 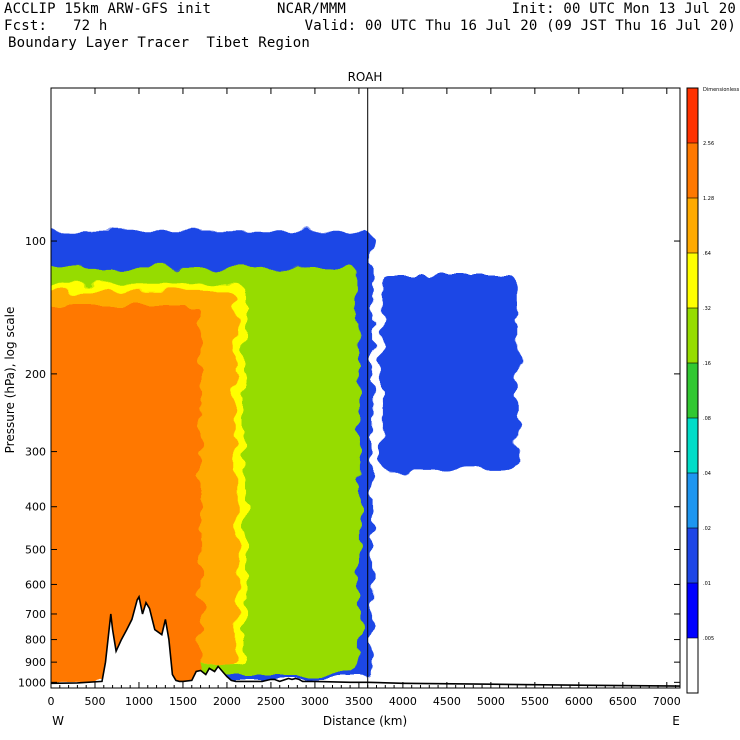 What do you see at coordinates (447, 701) in the screenshot?
I see `x-tick-label: 4500` at bounding box center [447, 701].